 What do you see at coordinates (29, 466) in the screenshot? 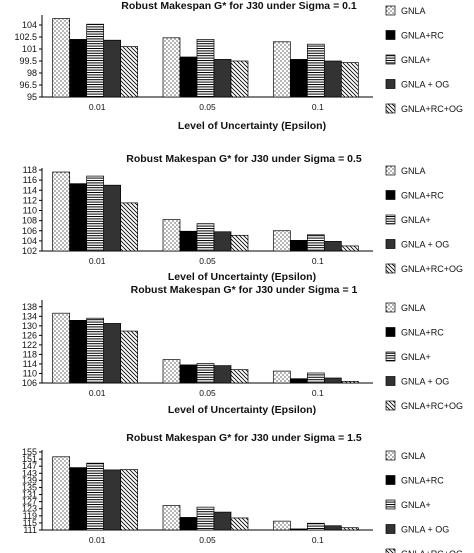
I see `y-tick-label: 147` at bounding box center [29, 466].